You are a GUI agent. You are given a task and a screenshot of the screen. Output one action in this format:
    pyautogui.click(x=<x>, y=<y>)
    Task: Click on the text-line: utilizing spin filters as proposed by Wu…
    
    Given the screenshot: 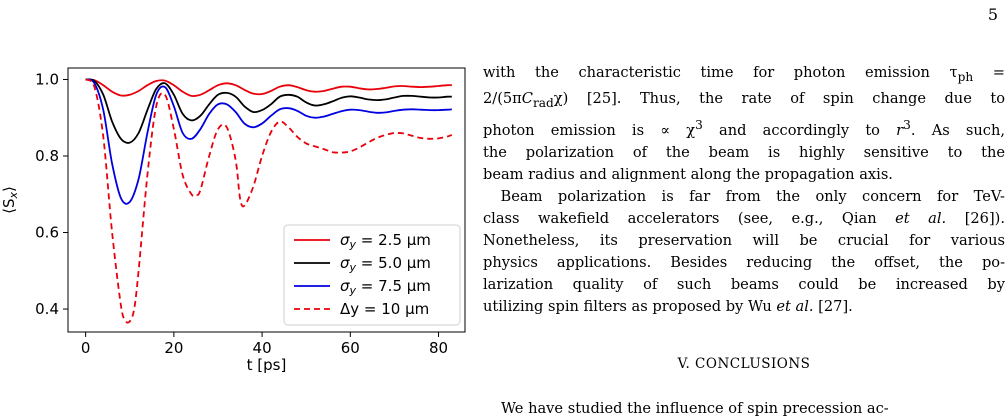 What is the action you would take?
    pyautogui.click(x=668, y=306)
    